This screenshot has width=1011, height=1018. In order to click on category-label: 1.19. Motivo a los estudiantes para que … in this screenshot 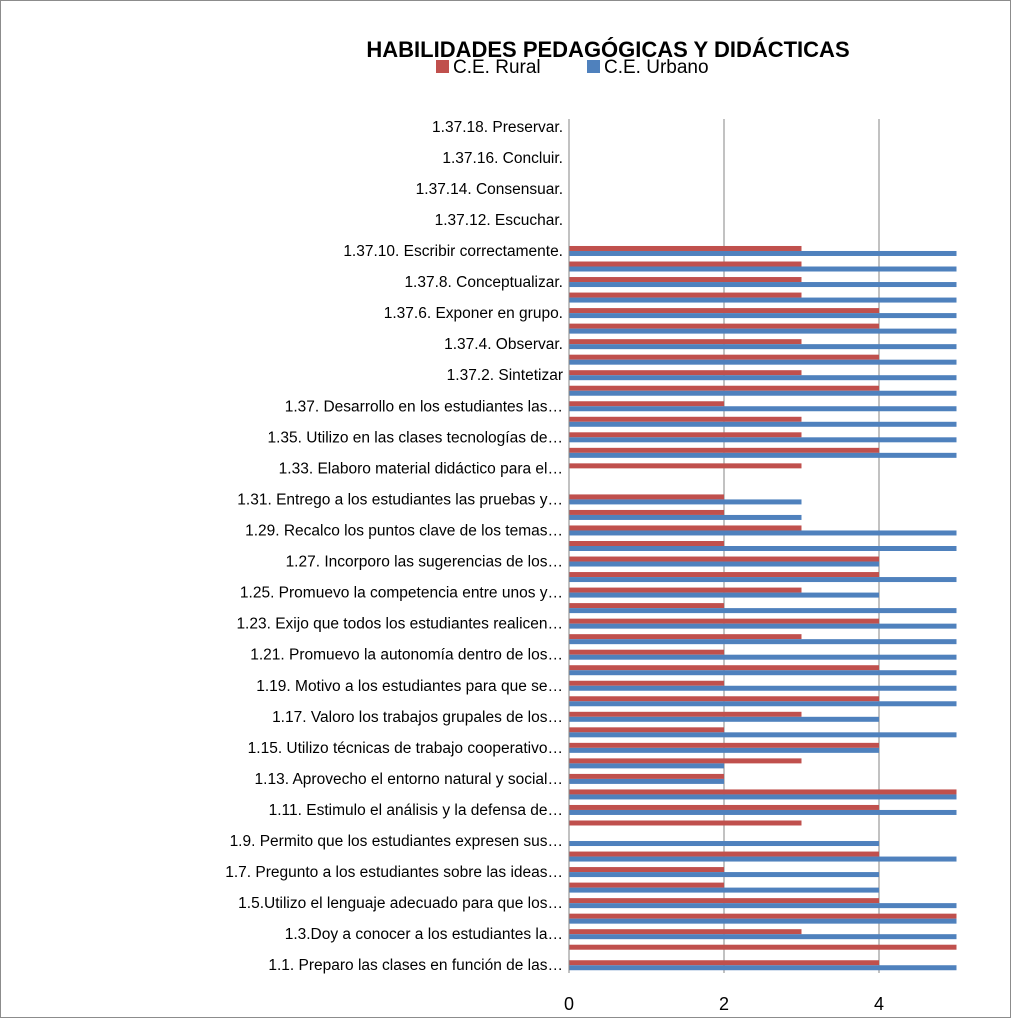, I will do `click(409, 686)`.